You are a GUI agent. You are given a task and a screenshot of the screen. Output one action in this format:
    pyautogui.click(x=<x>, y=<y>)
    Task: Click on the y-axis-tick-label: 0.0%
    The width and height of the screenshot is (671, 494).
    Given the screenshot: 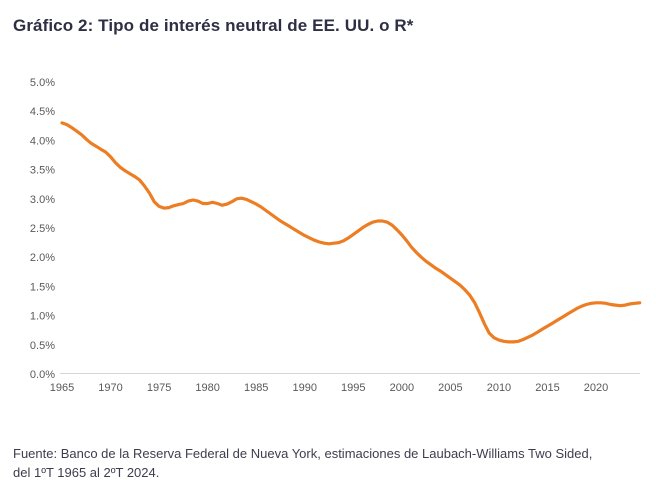 What is the action you would take?
    pyautogui.click(x=42, y=375)
    